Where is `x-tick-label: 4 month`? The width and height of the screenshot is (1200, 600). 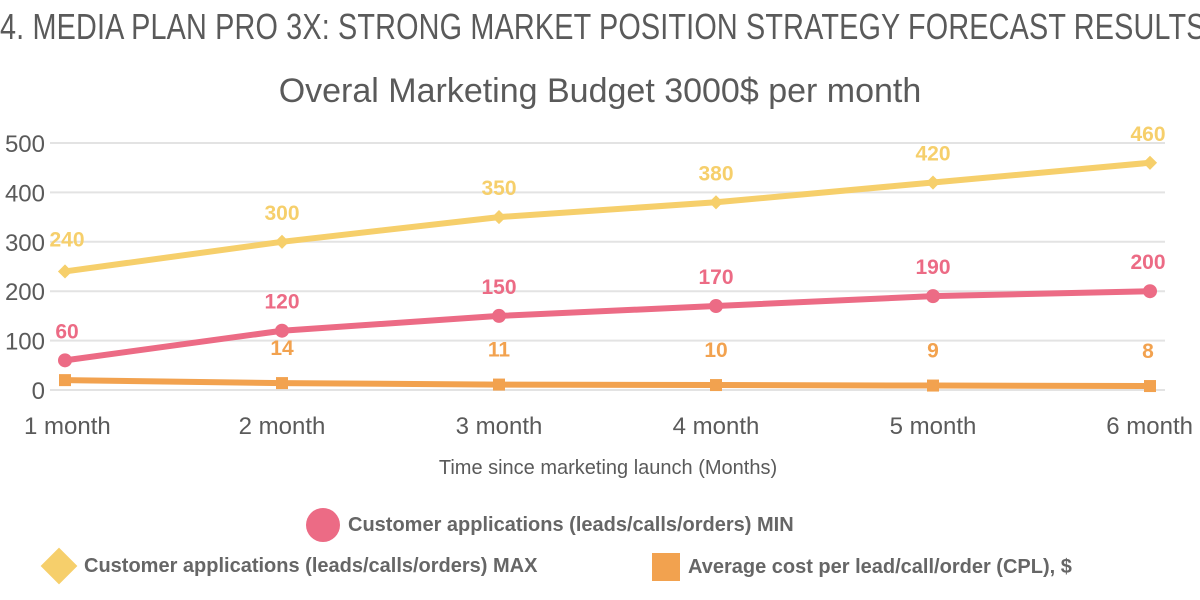 x-tick-label: 4 month is located at coordinates (716, 426).